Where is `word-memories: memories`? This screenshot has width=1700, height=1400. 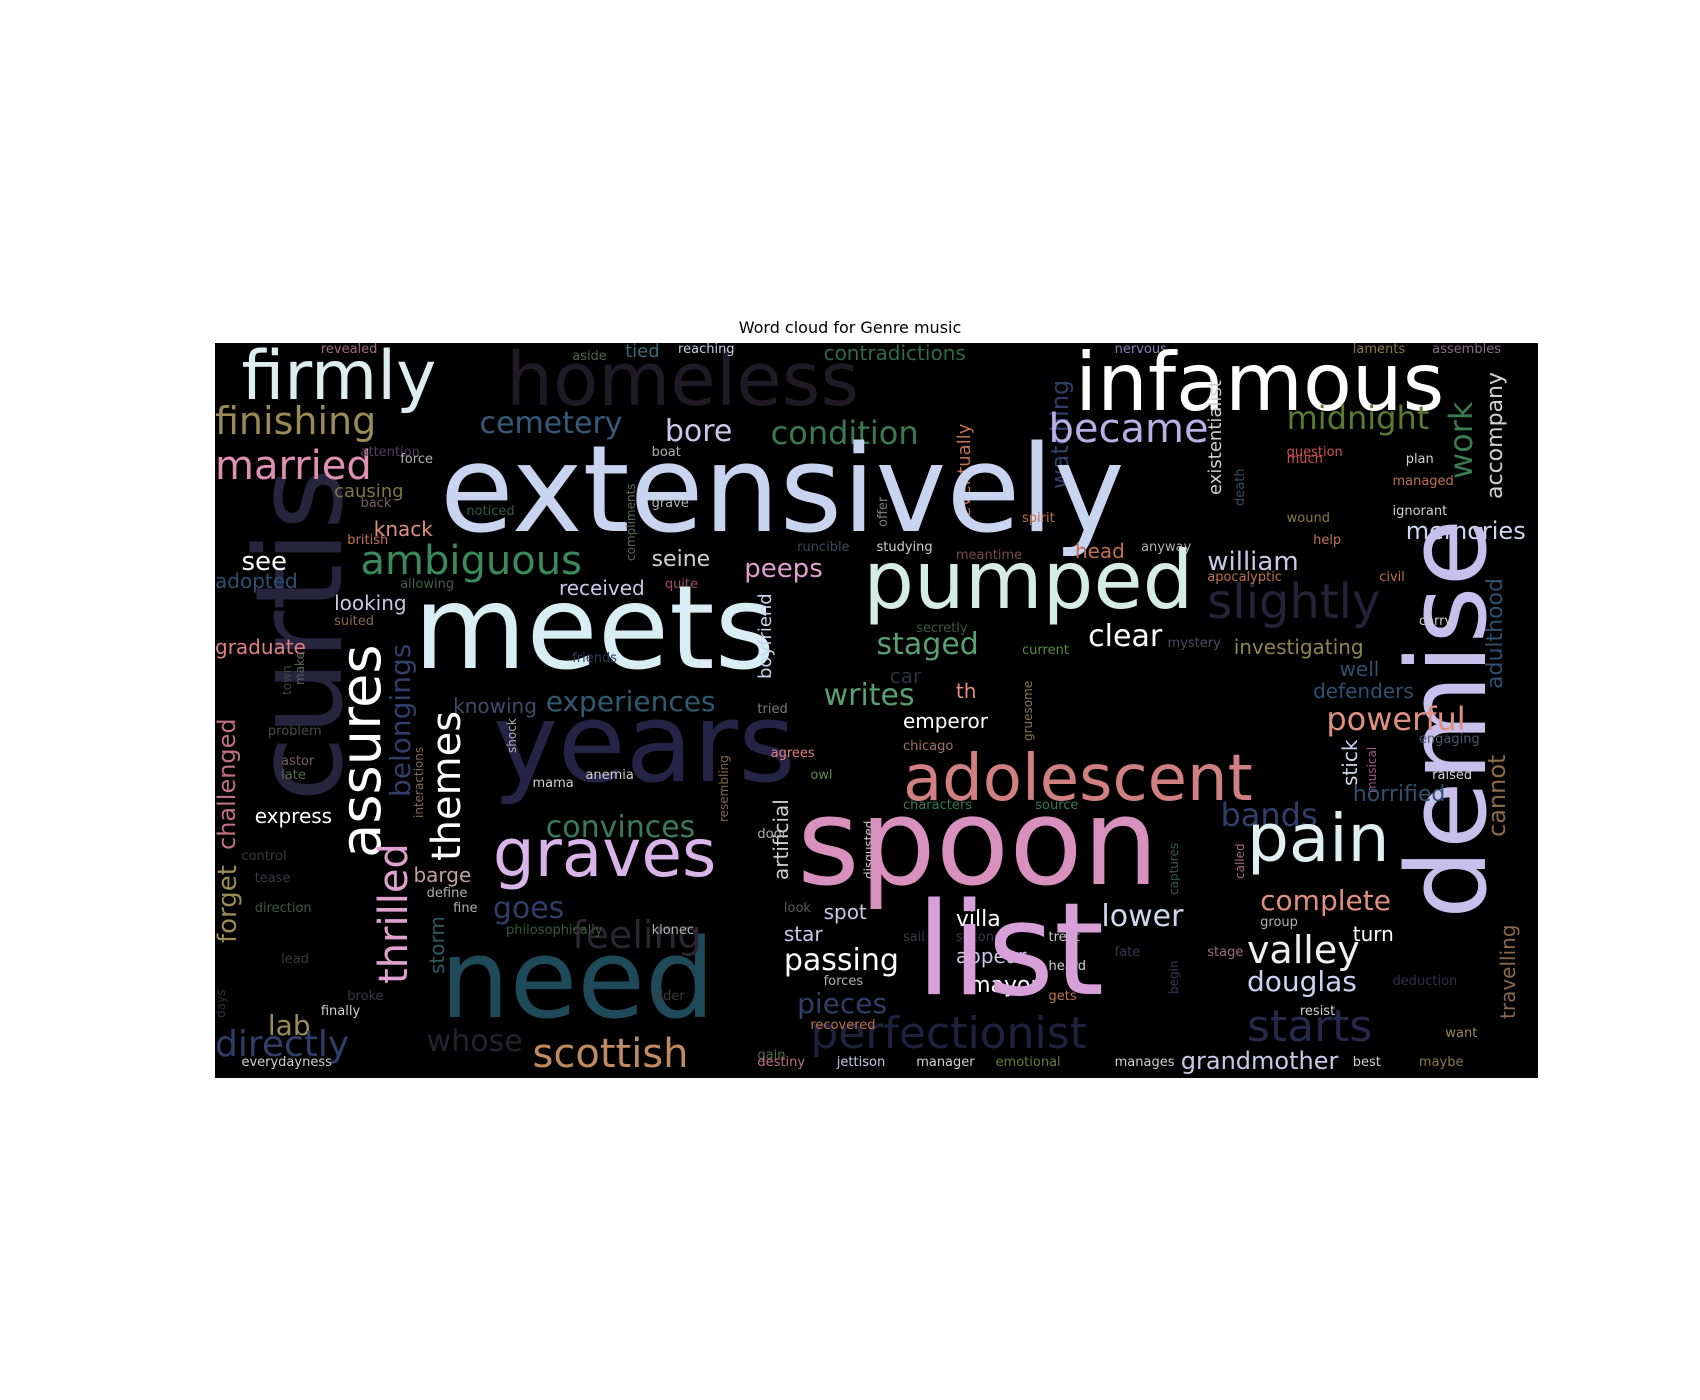 word-memories: memories is located at coordinates (1465, 531).